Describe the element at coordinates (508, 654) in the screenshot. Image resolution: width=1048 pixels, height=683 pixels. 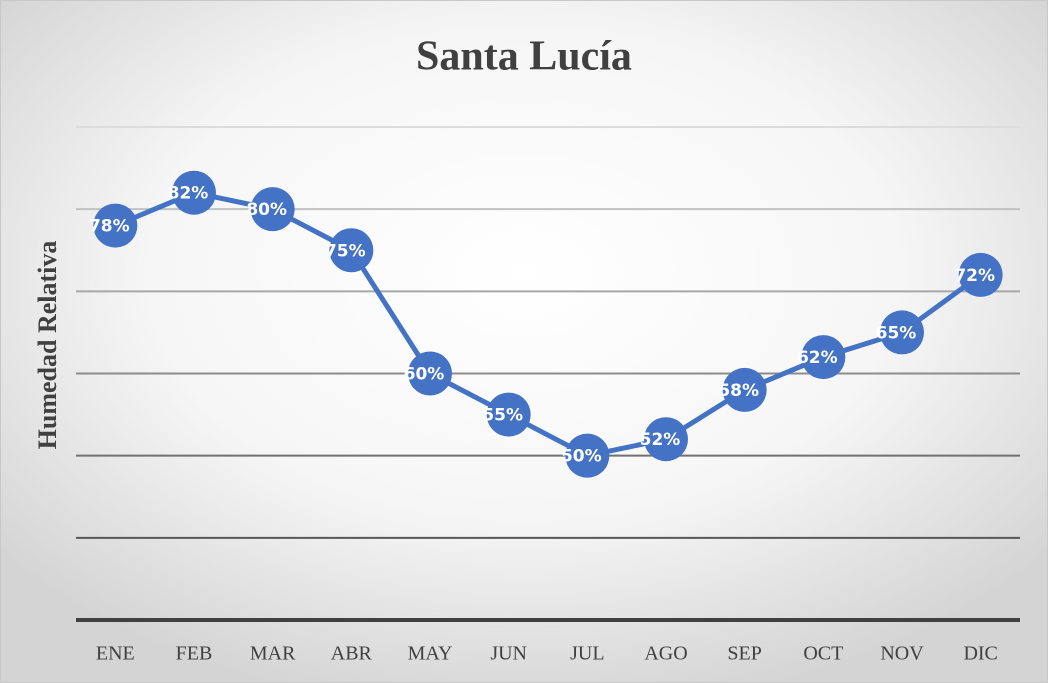
I see `x-tick-label: JUN` at that location.